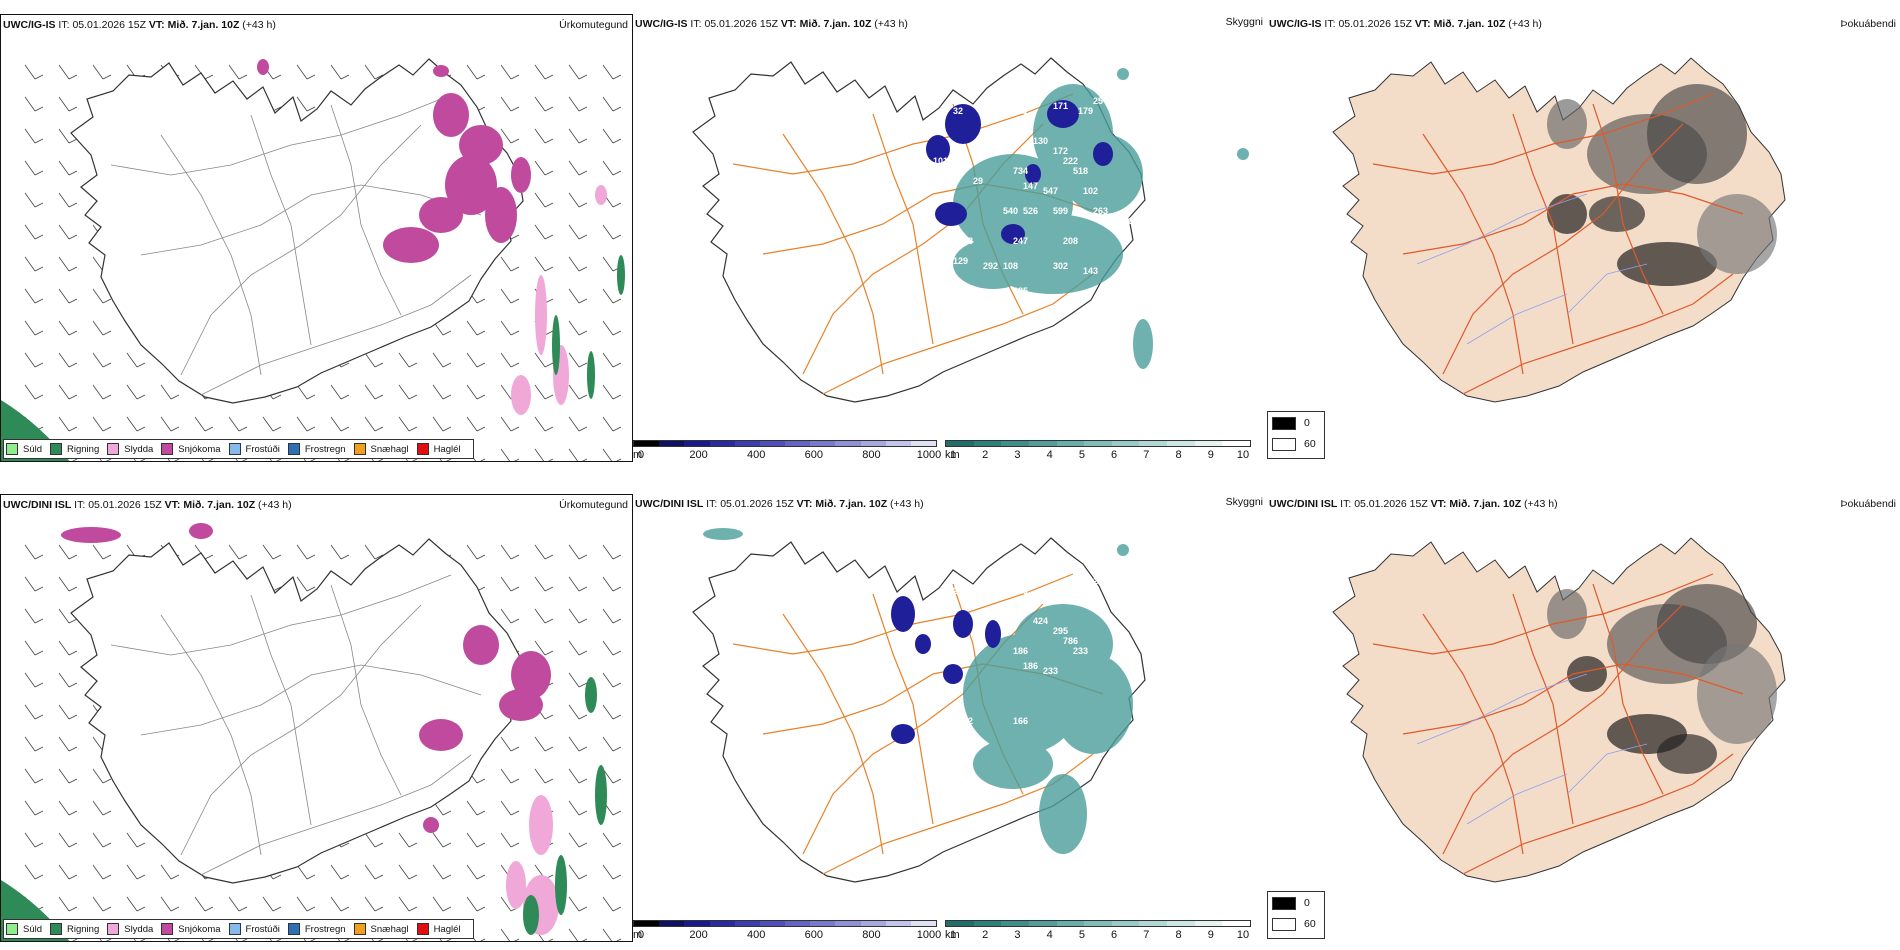 The width and height of the screenshot is (1900, 950). Describe the element at coordinates (990, 266) in the screenshot. I see `ceiling-label: 292` at that location.